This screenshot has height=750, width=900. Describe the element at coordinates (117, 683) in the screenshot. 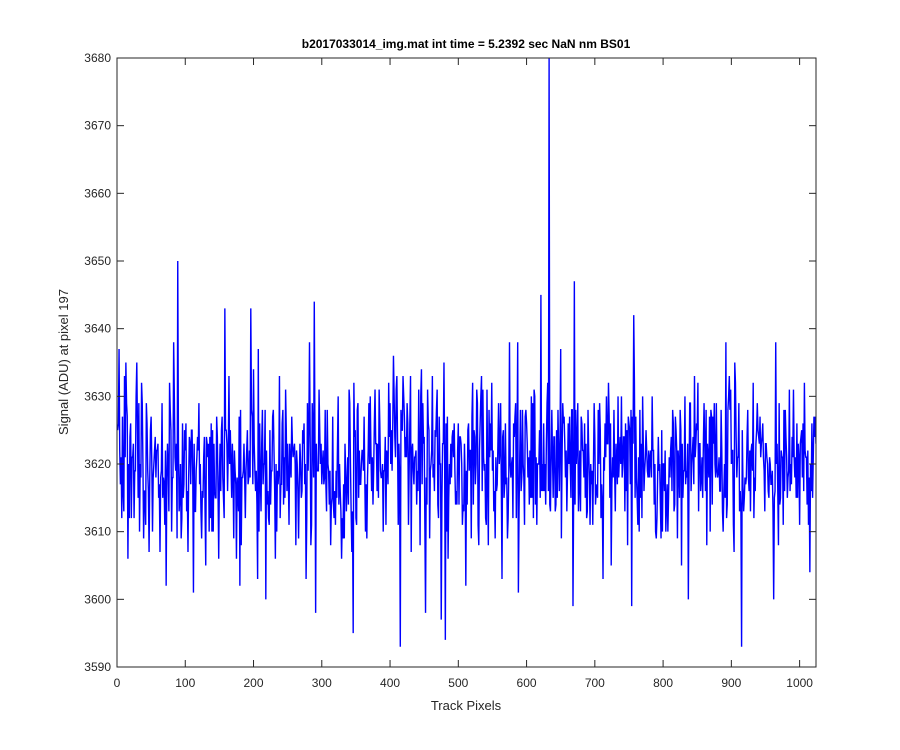

I see `x-tick-label: 0` at that location.